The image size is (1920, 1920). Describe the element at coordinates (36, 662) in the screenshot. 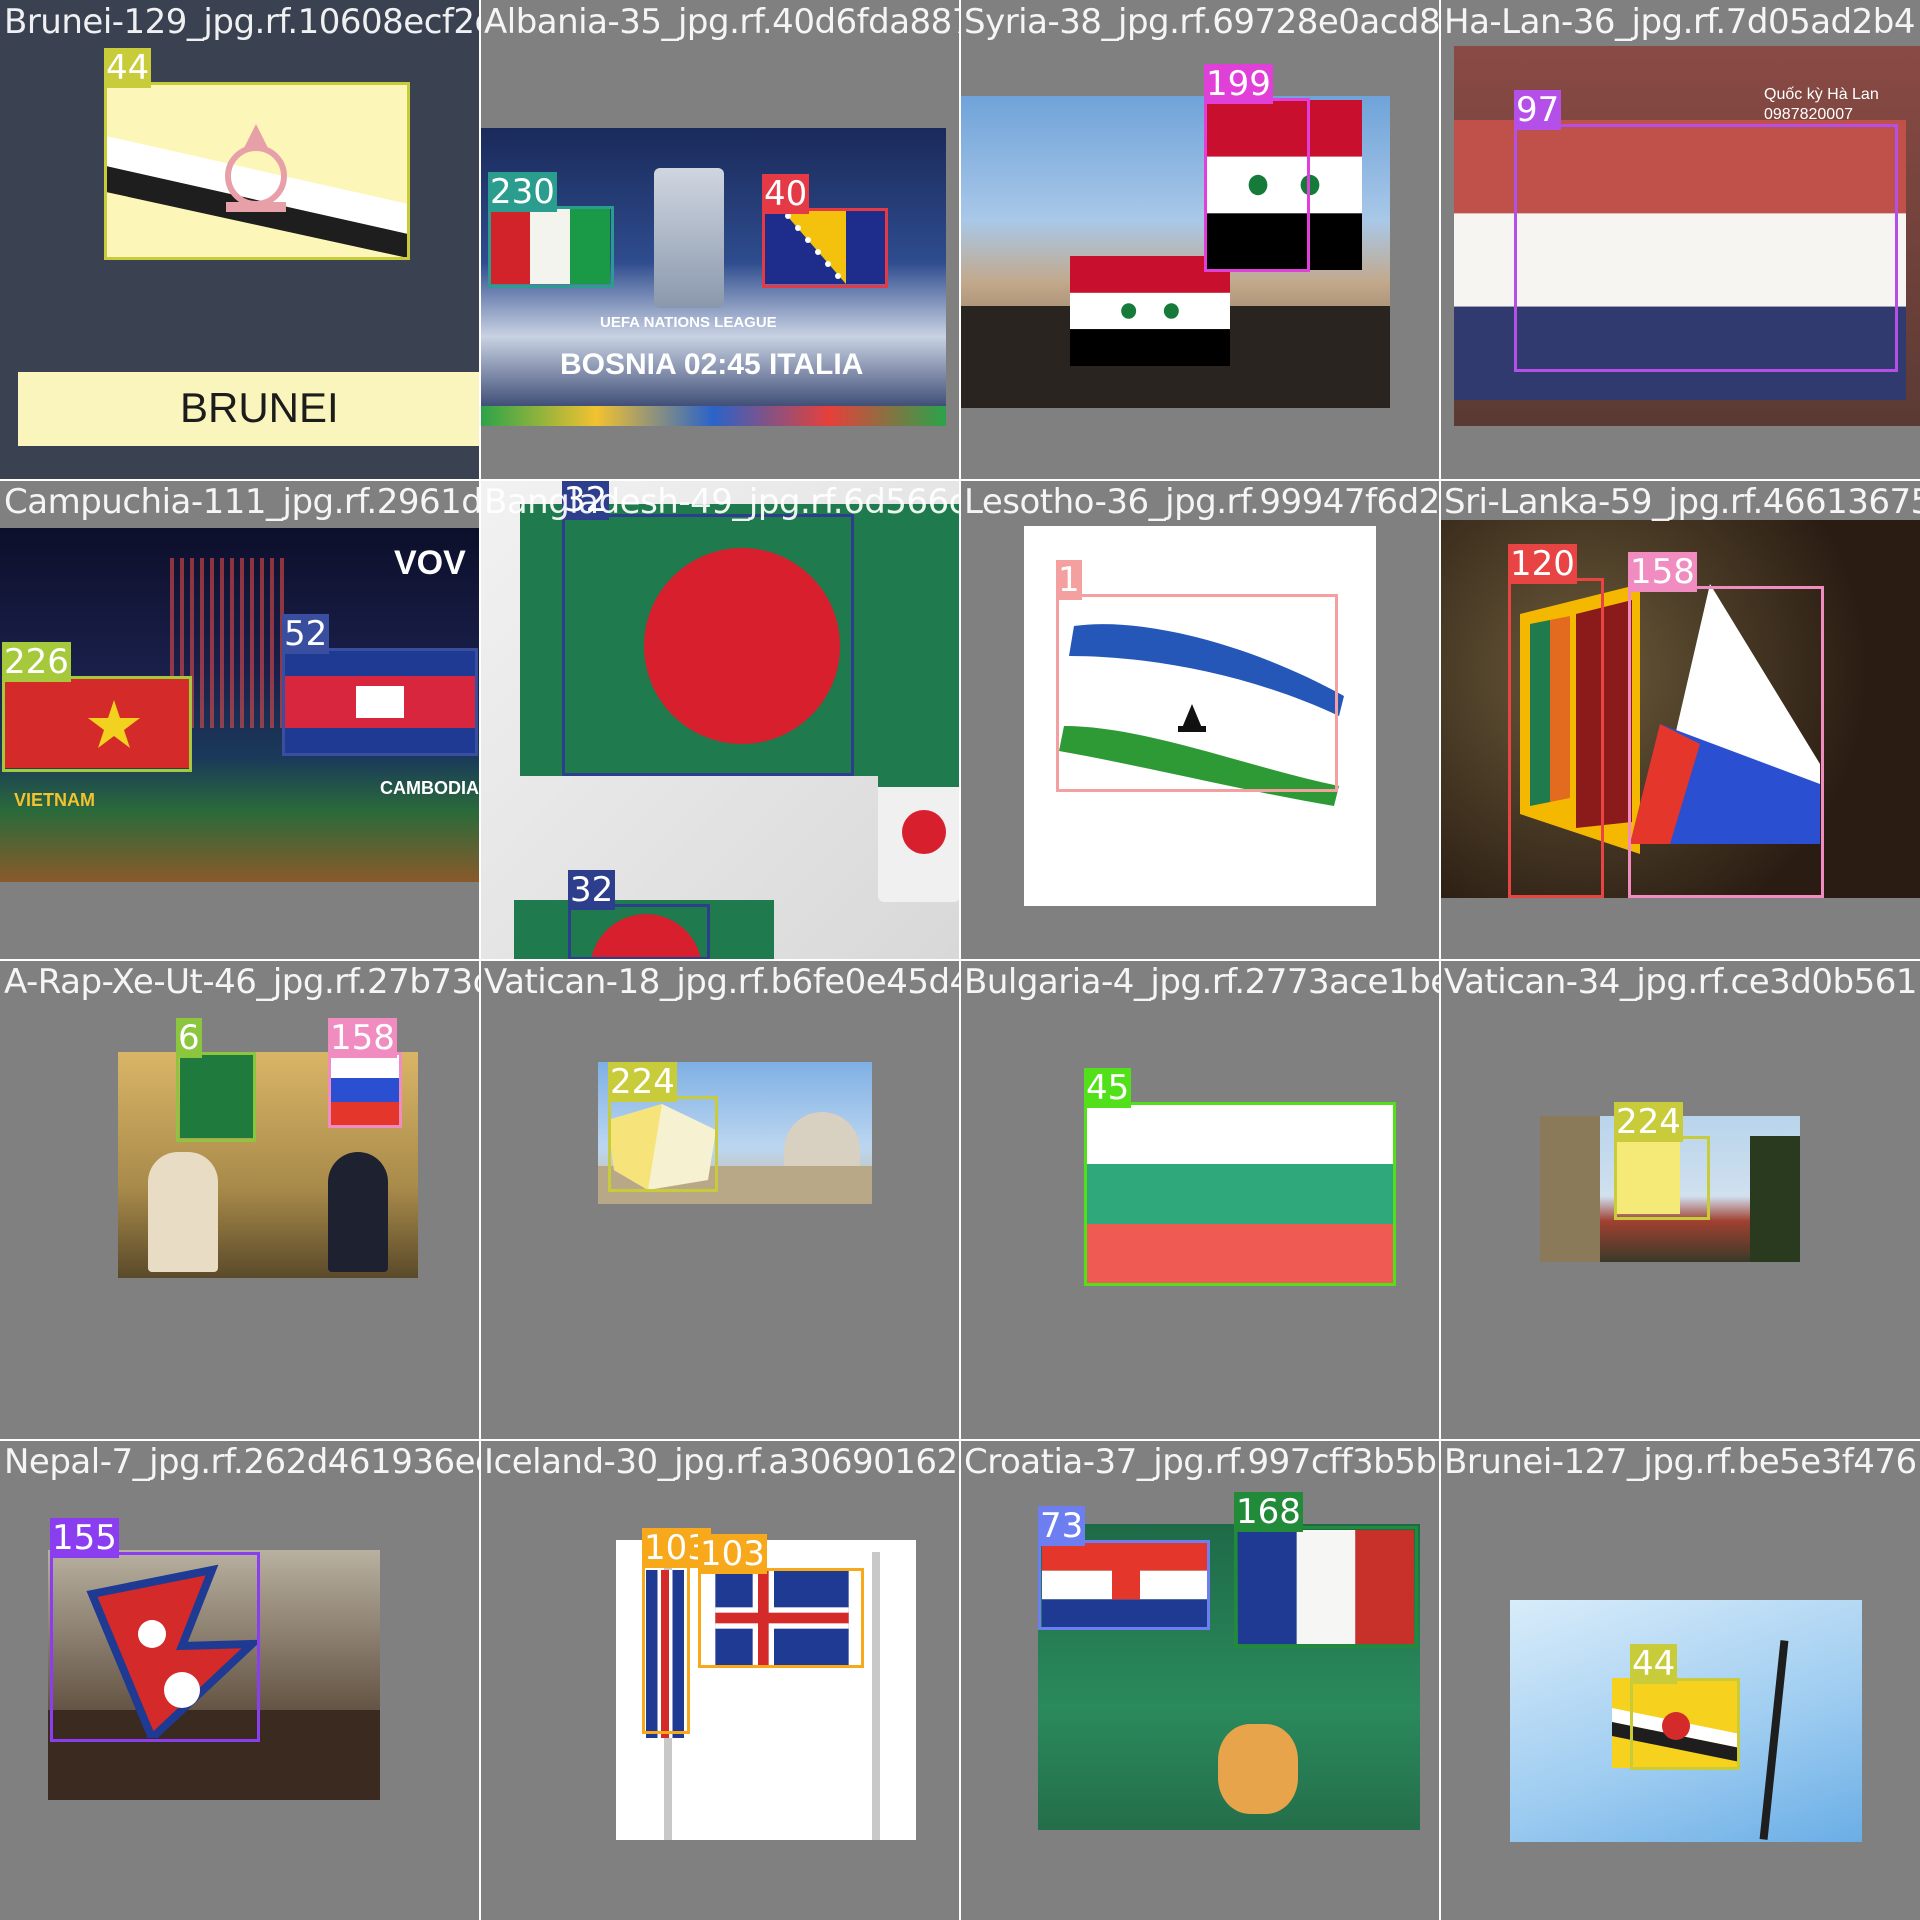

I see `bbox-label: 226` at that location.